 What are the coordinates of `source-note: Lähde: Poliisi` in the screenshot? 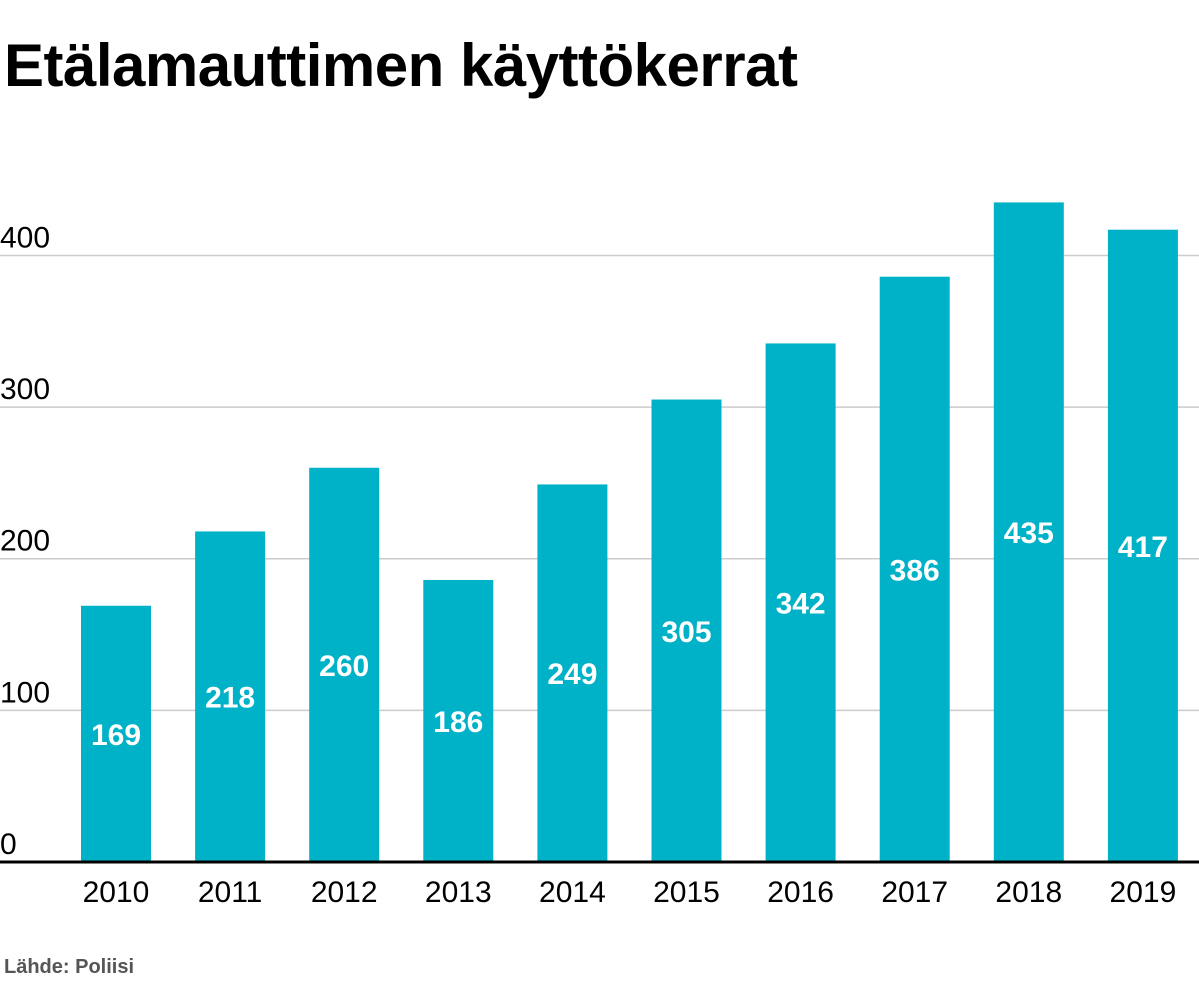 It's located at (69, 967).